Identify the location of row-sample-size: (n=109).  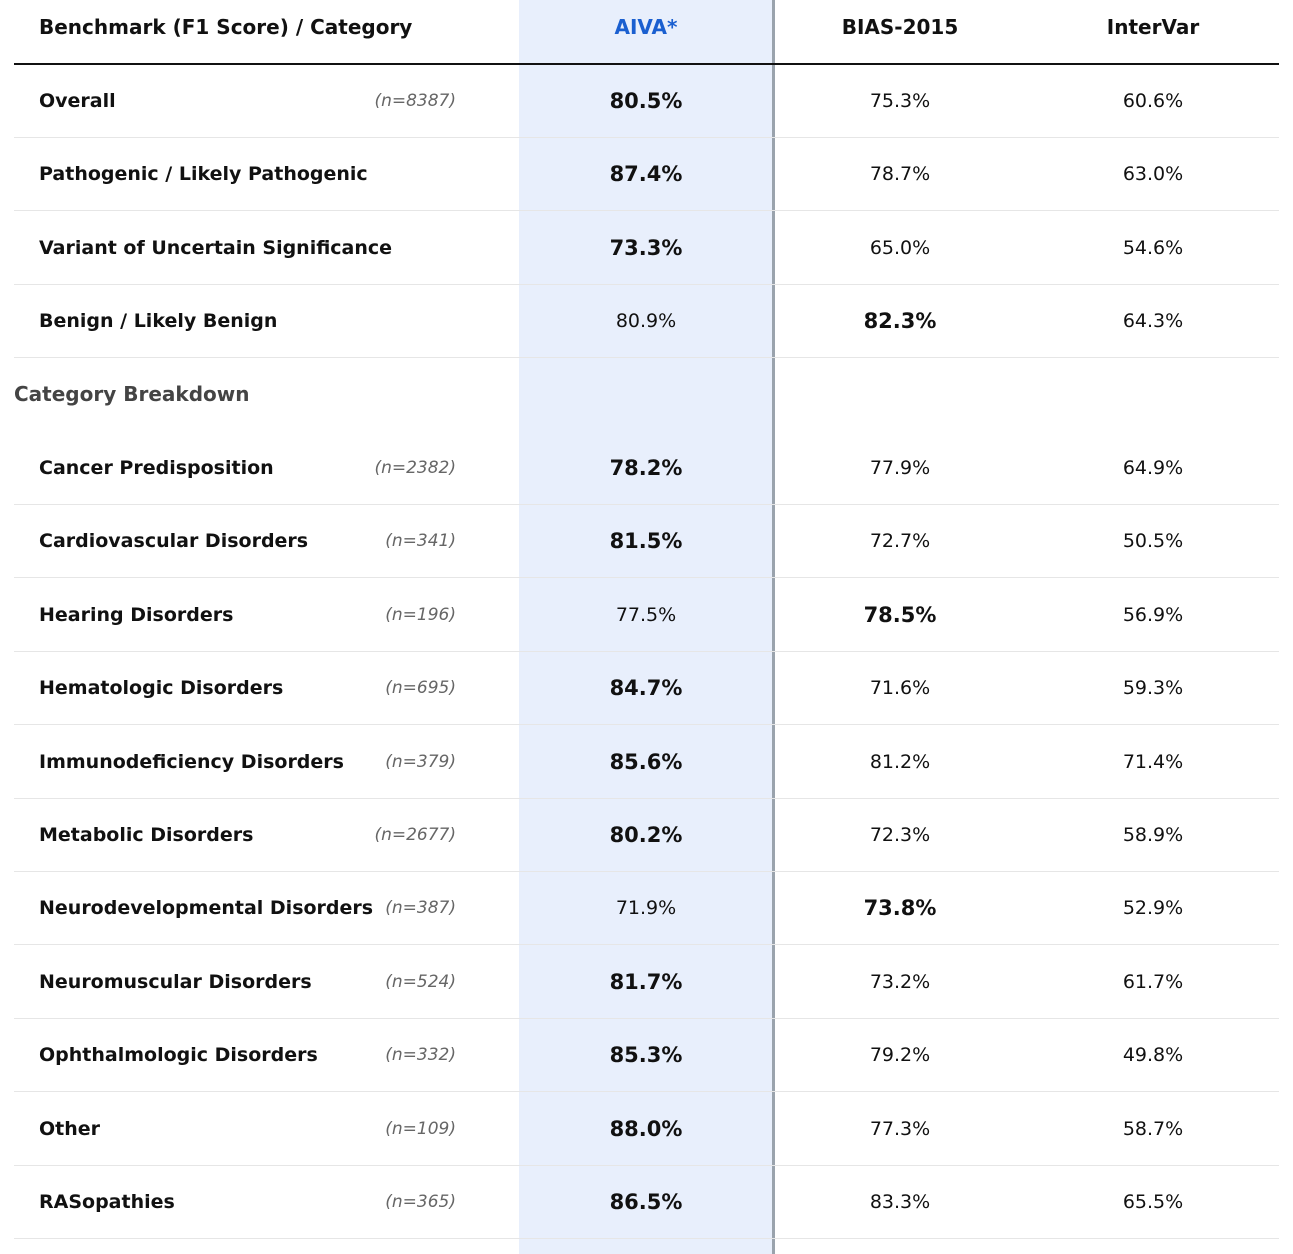
(420, 1128).